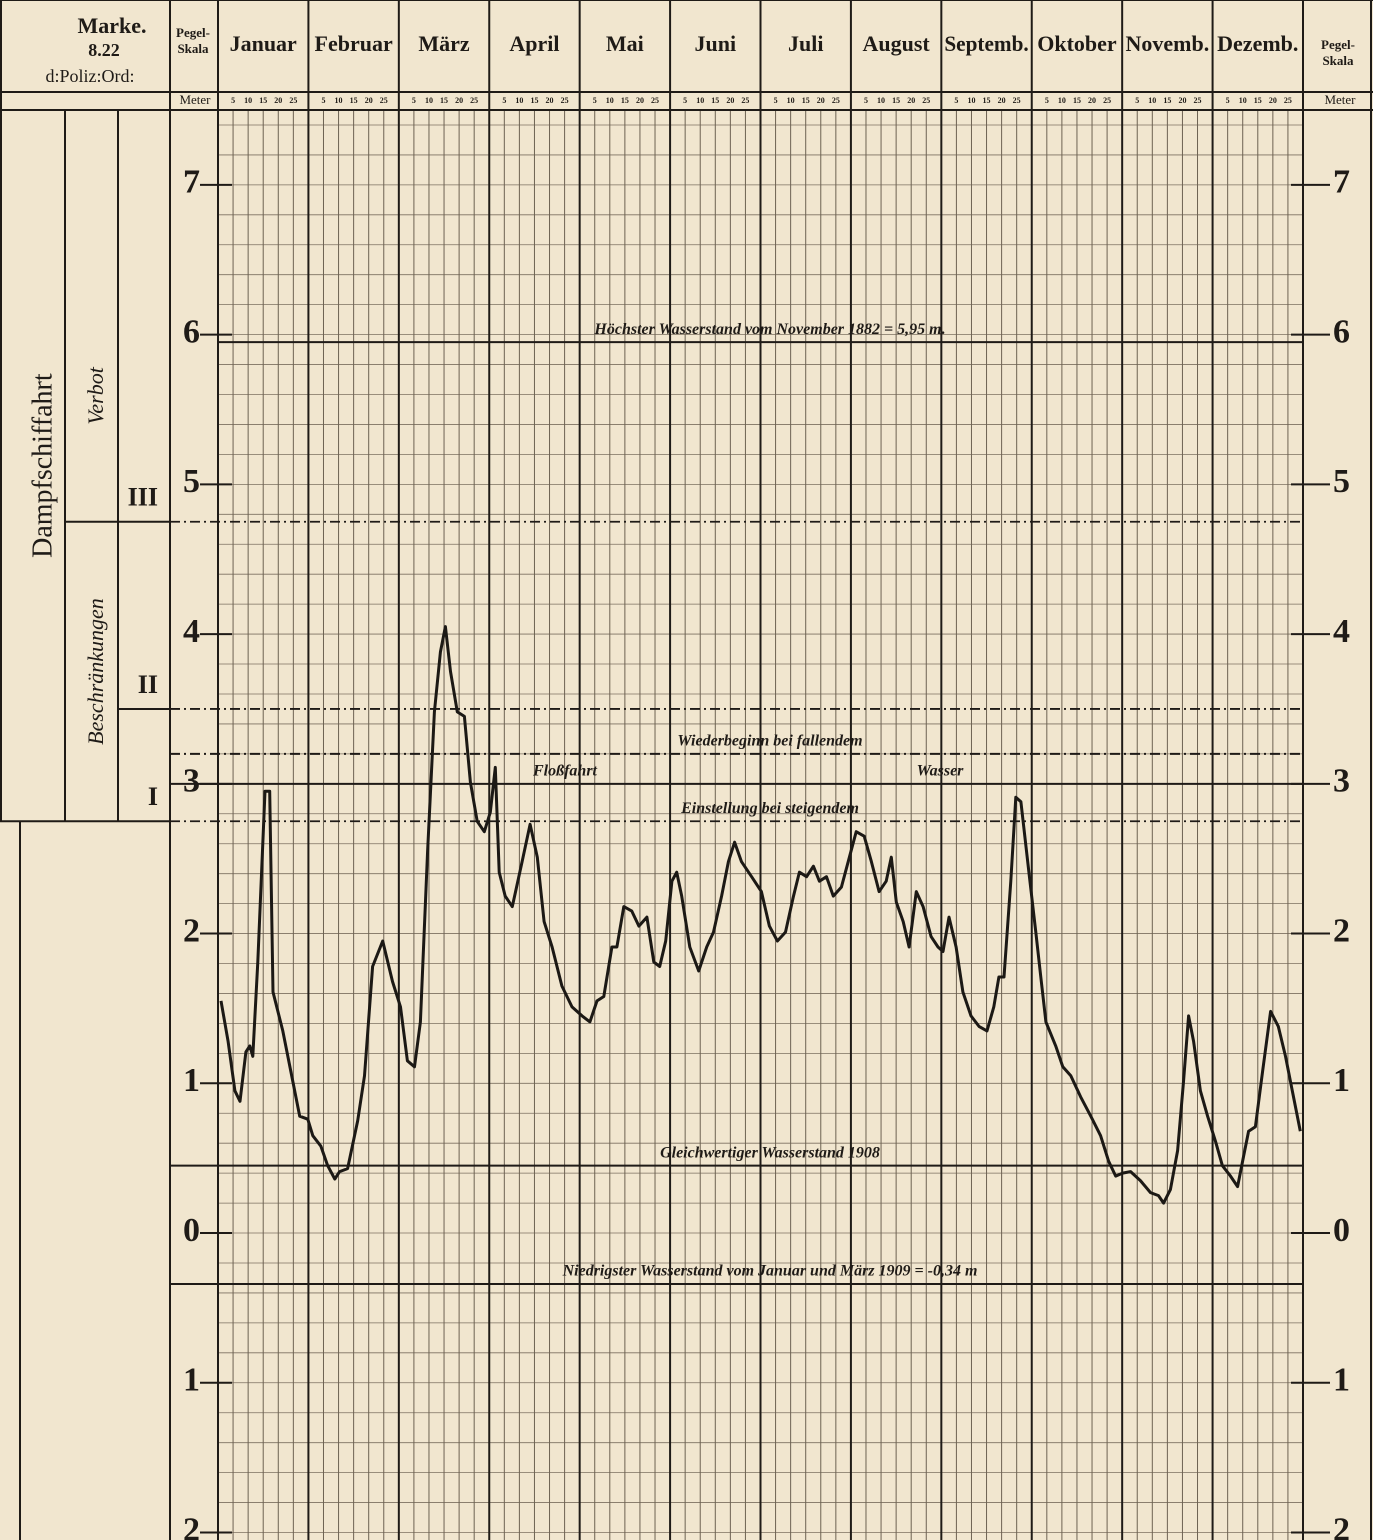 This screenshot has width=1373, height=1540. Describe the element at coordinates (90, 76) in the screenshot. I see `marker-note: d:Poliz:Ord:` at that location.